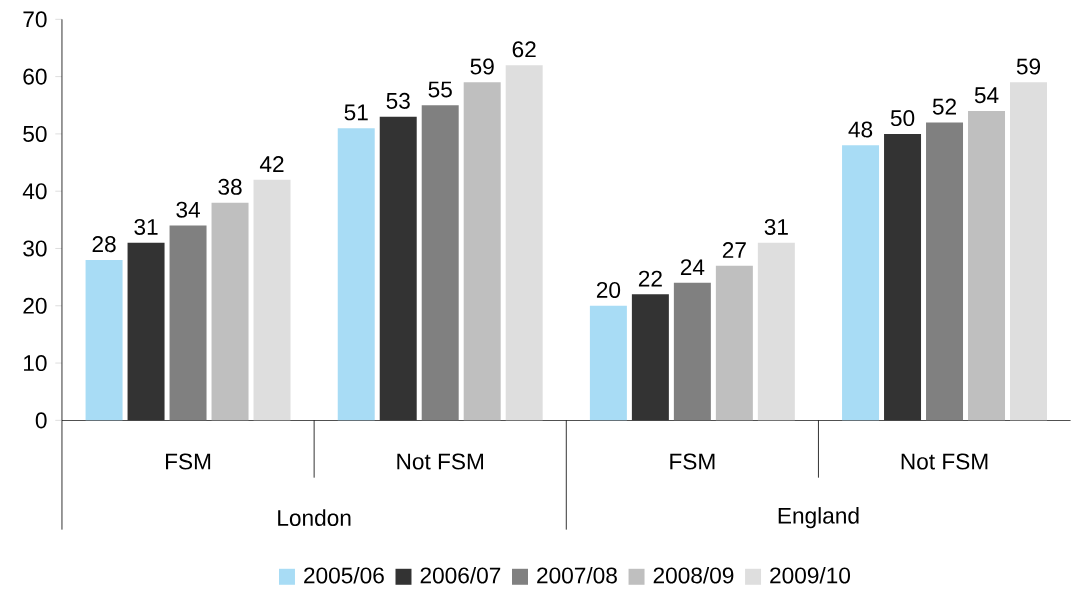 The image size is (1071, 594). Describe the element at coordinates (608, 289) in the screenshot. I see `data-label: 20` at that location.